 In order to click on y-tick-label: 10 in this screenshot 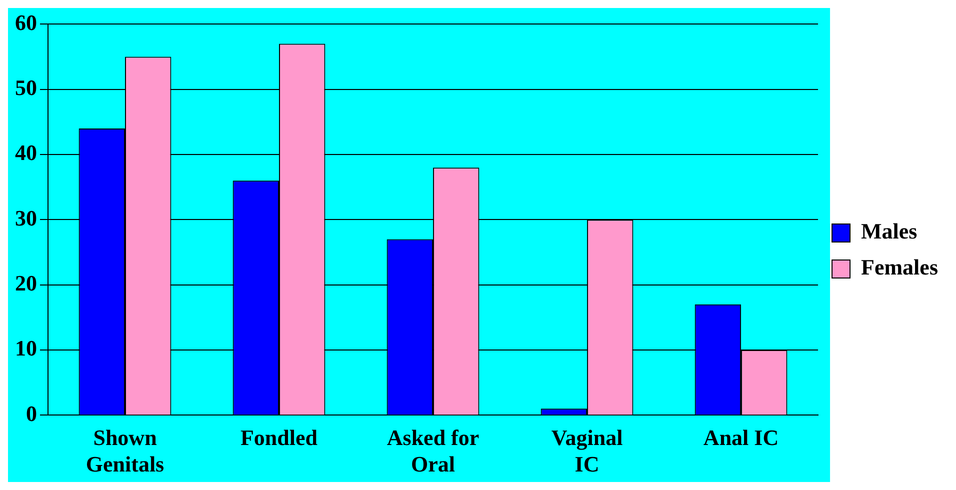, I will do `click(26, 348)`.